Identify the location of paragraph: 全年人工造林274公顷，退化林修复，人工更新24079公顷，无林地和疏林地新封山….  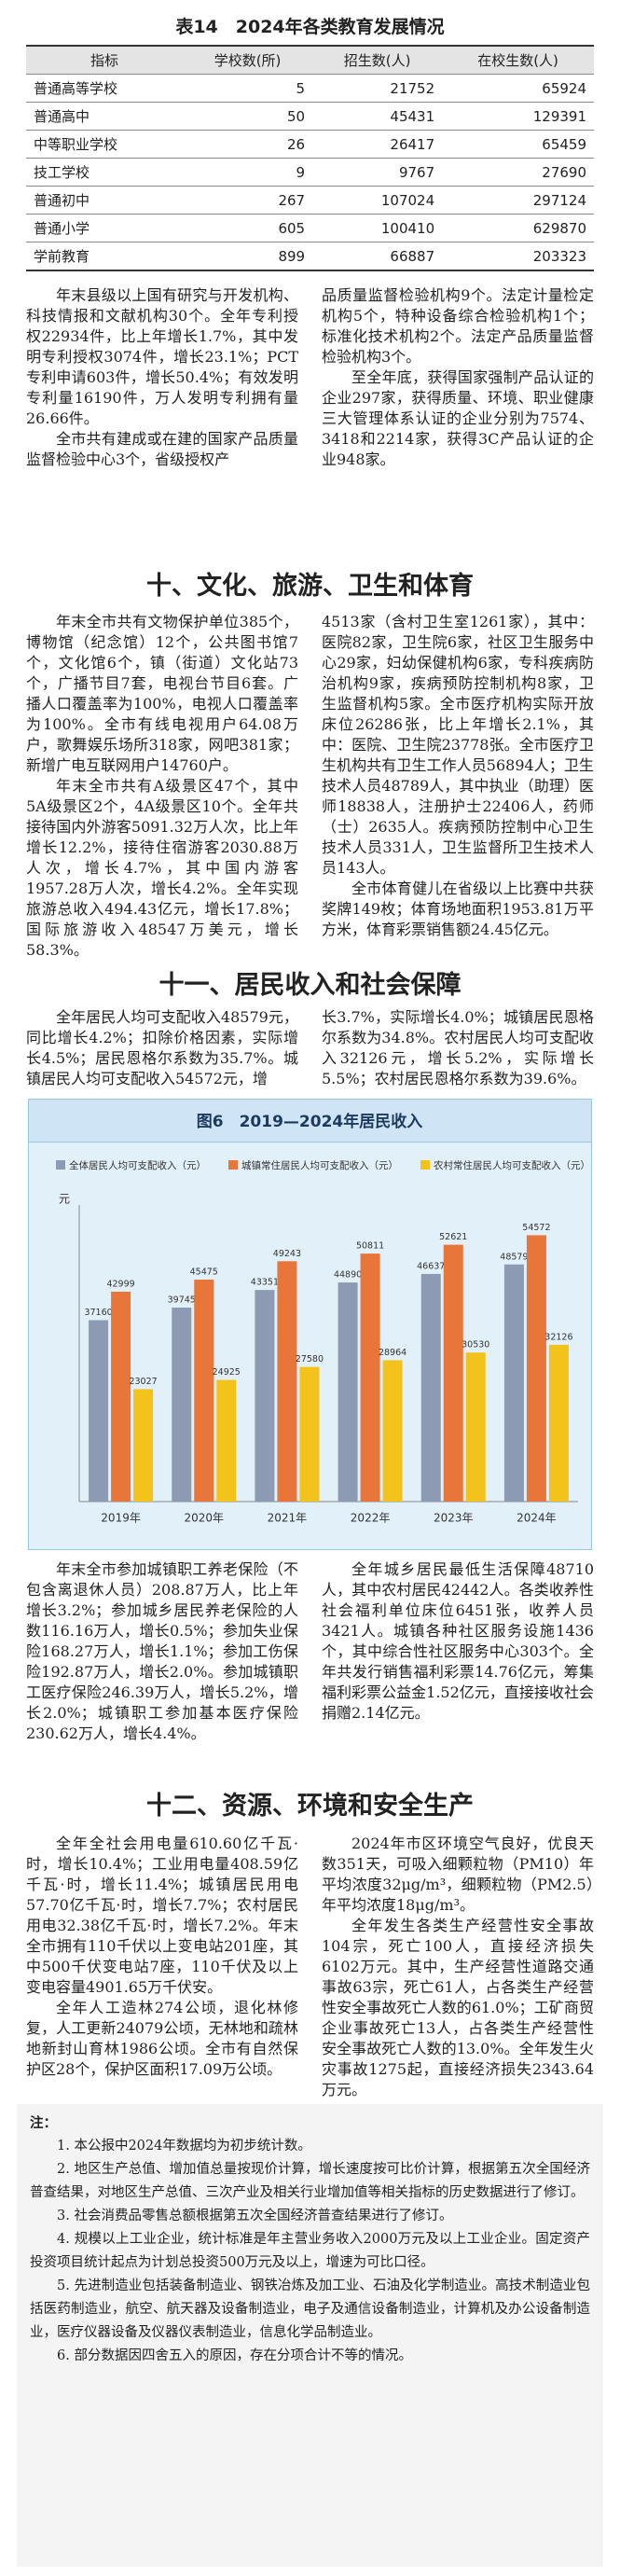
(162, 2038).